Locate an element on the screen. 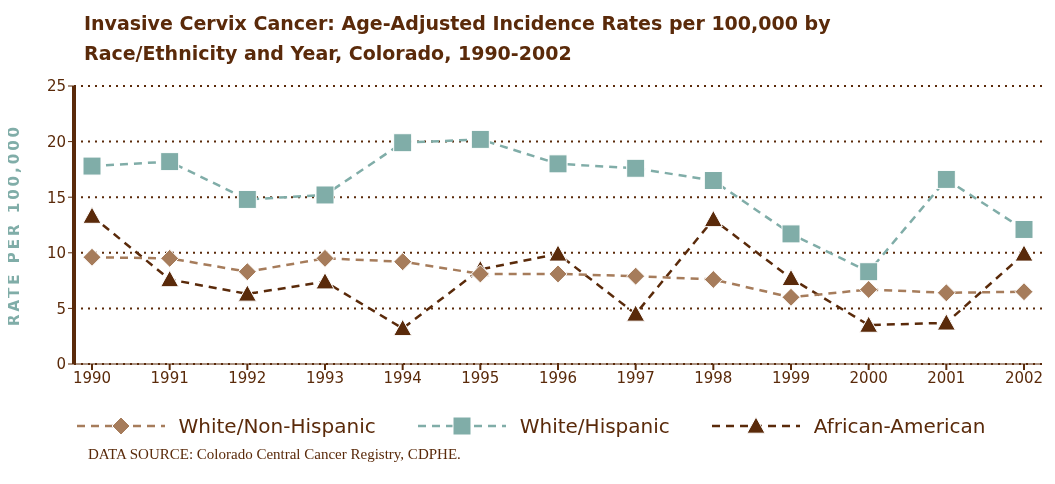  x-tick-label: 1999 is located at coordinates (791, 377).